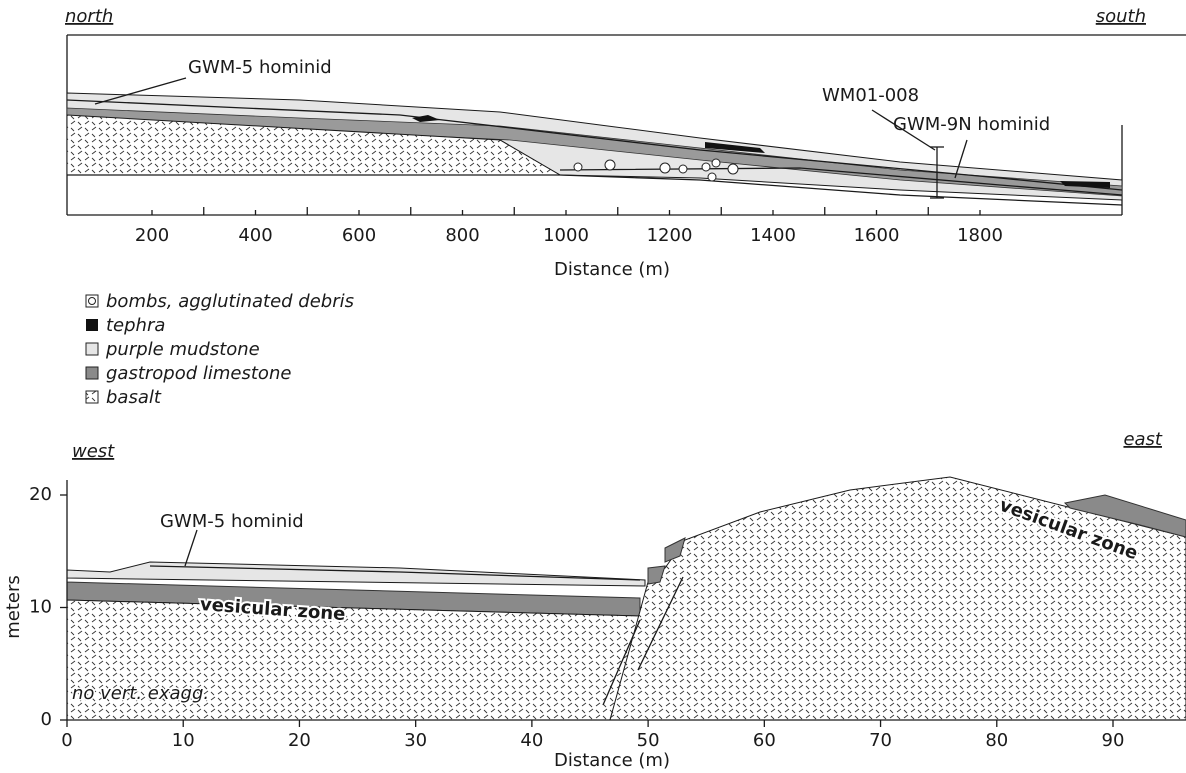  Describe the element at coordinates (46, 719) in the screenshot. I see `y-tick-label: 0` at that location.